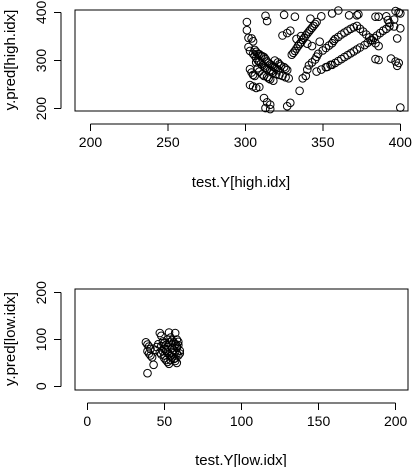 Image resolution: width=416 pixels, height=467 pixels. What do you see at coordinates (241, 459) in the screenshot?
I see `x-axis-title: test.Y[low.idx]` at bounding box center [241, 459].